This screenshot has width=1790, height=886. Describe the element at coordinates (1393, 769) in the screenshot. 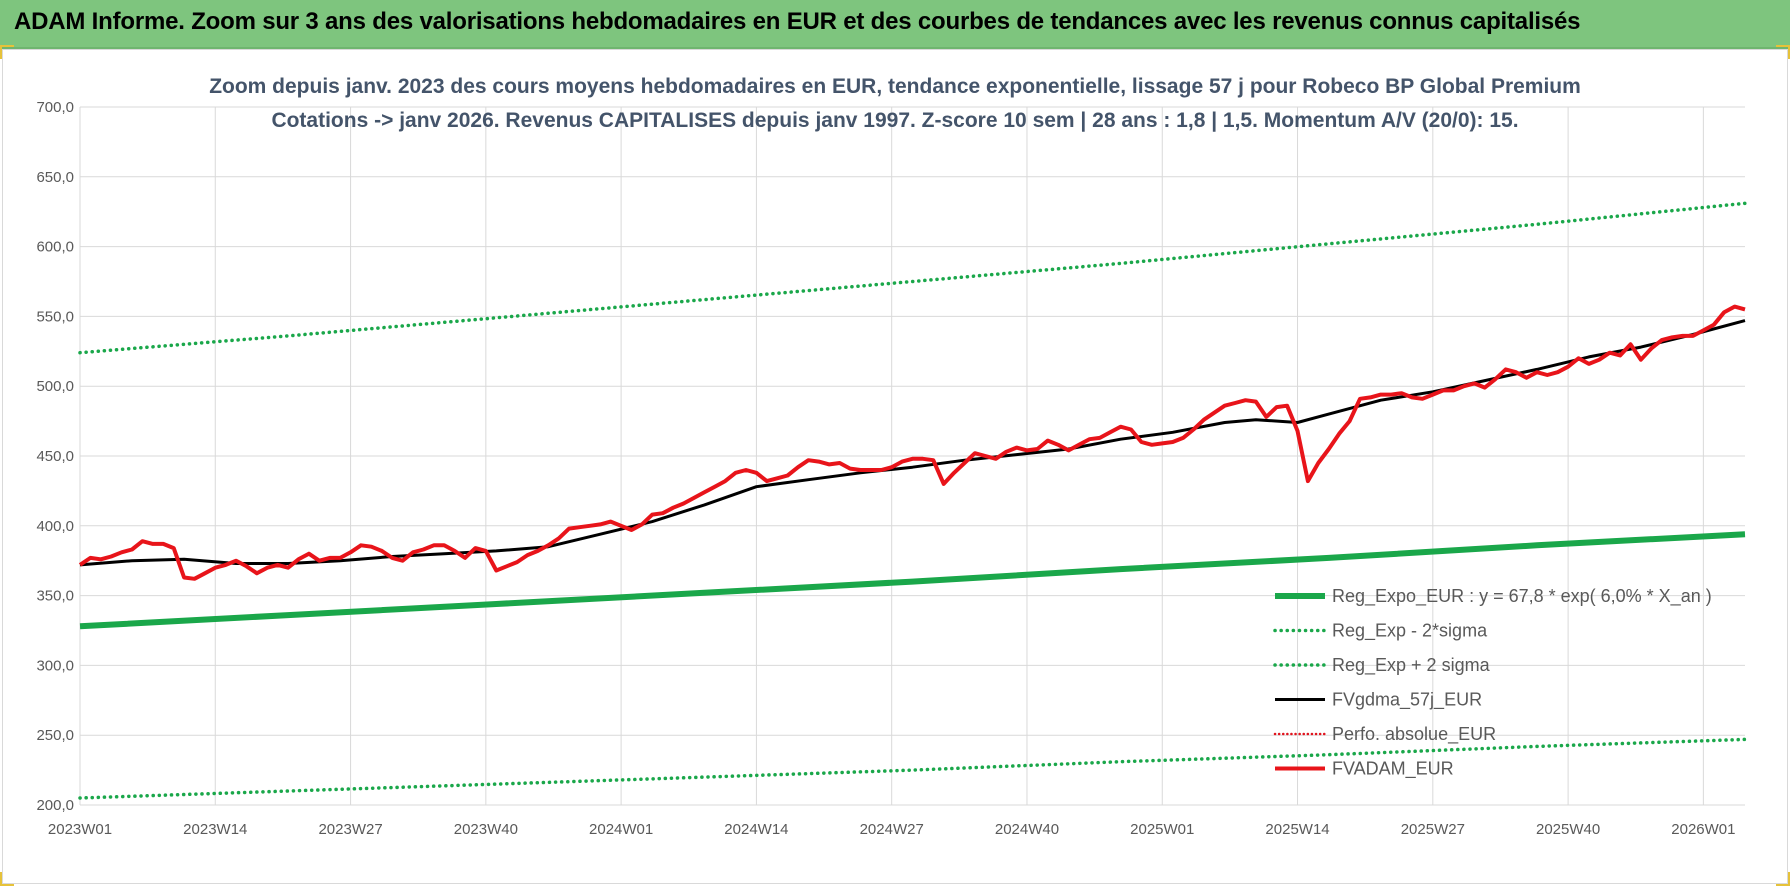

I see `legend-label: FVADAM_EUR` at that location.